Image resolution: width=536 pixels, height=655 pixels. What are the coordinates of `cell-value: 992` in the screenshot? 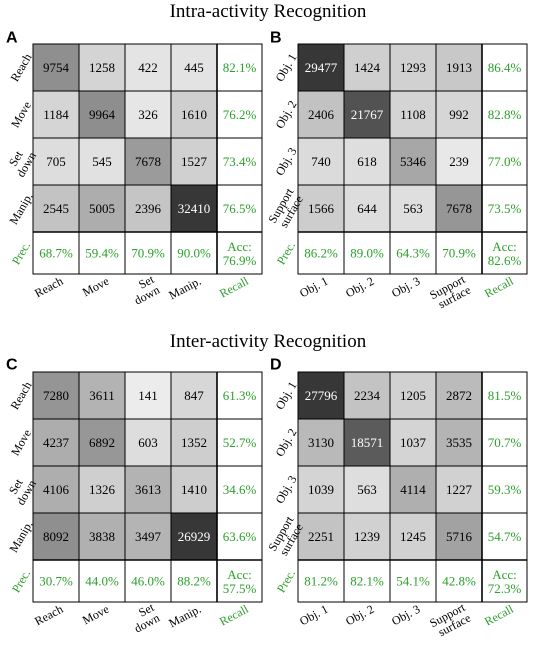 It's located at (459, 114).